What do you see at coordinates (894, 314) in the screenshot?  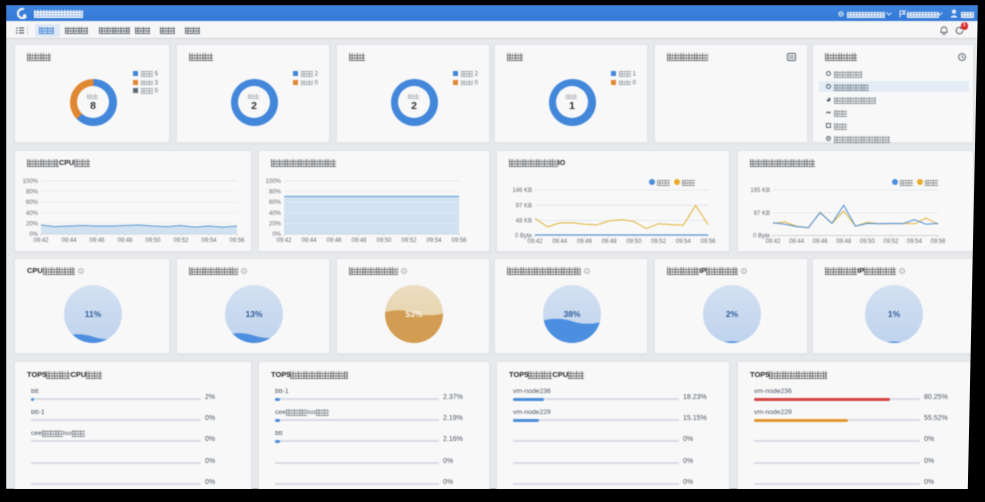 I see `svg-text: 1%` at bounding box center [894, 314].